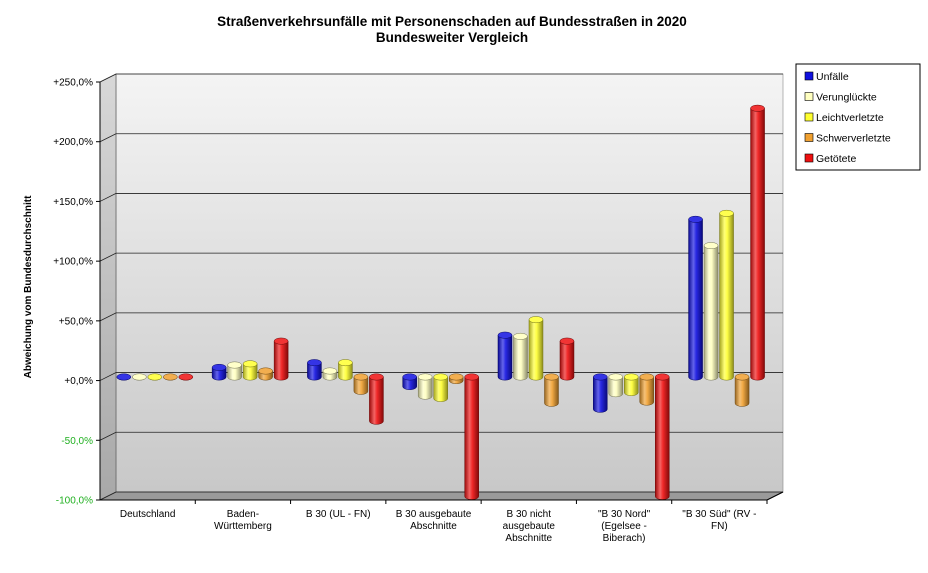 The image size is (928, 573). Describe the element at coordinates (719, 520) in the screenshot. I see `x-tick-label: "B 30 Süd" (RV -FN)` at that location.